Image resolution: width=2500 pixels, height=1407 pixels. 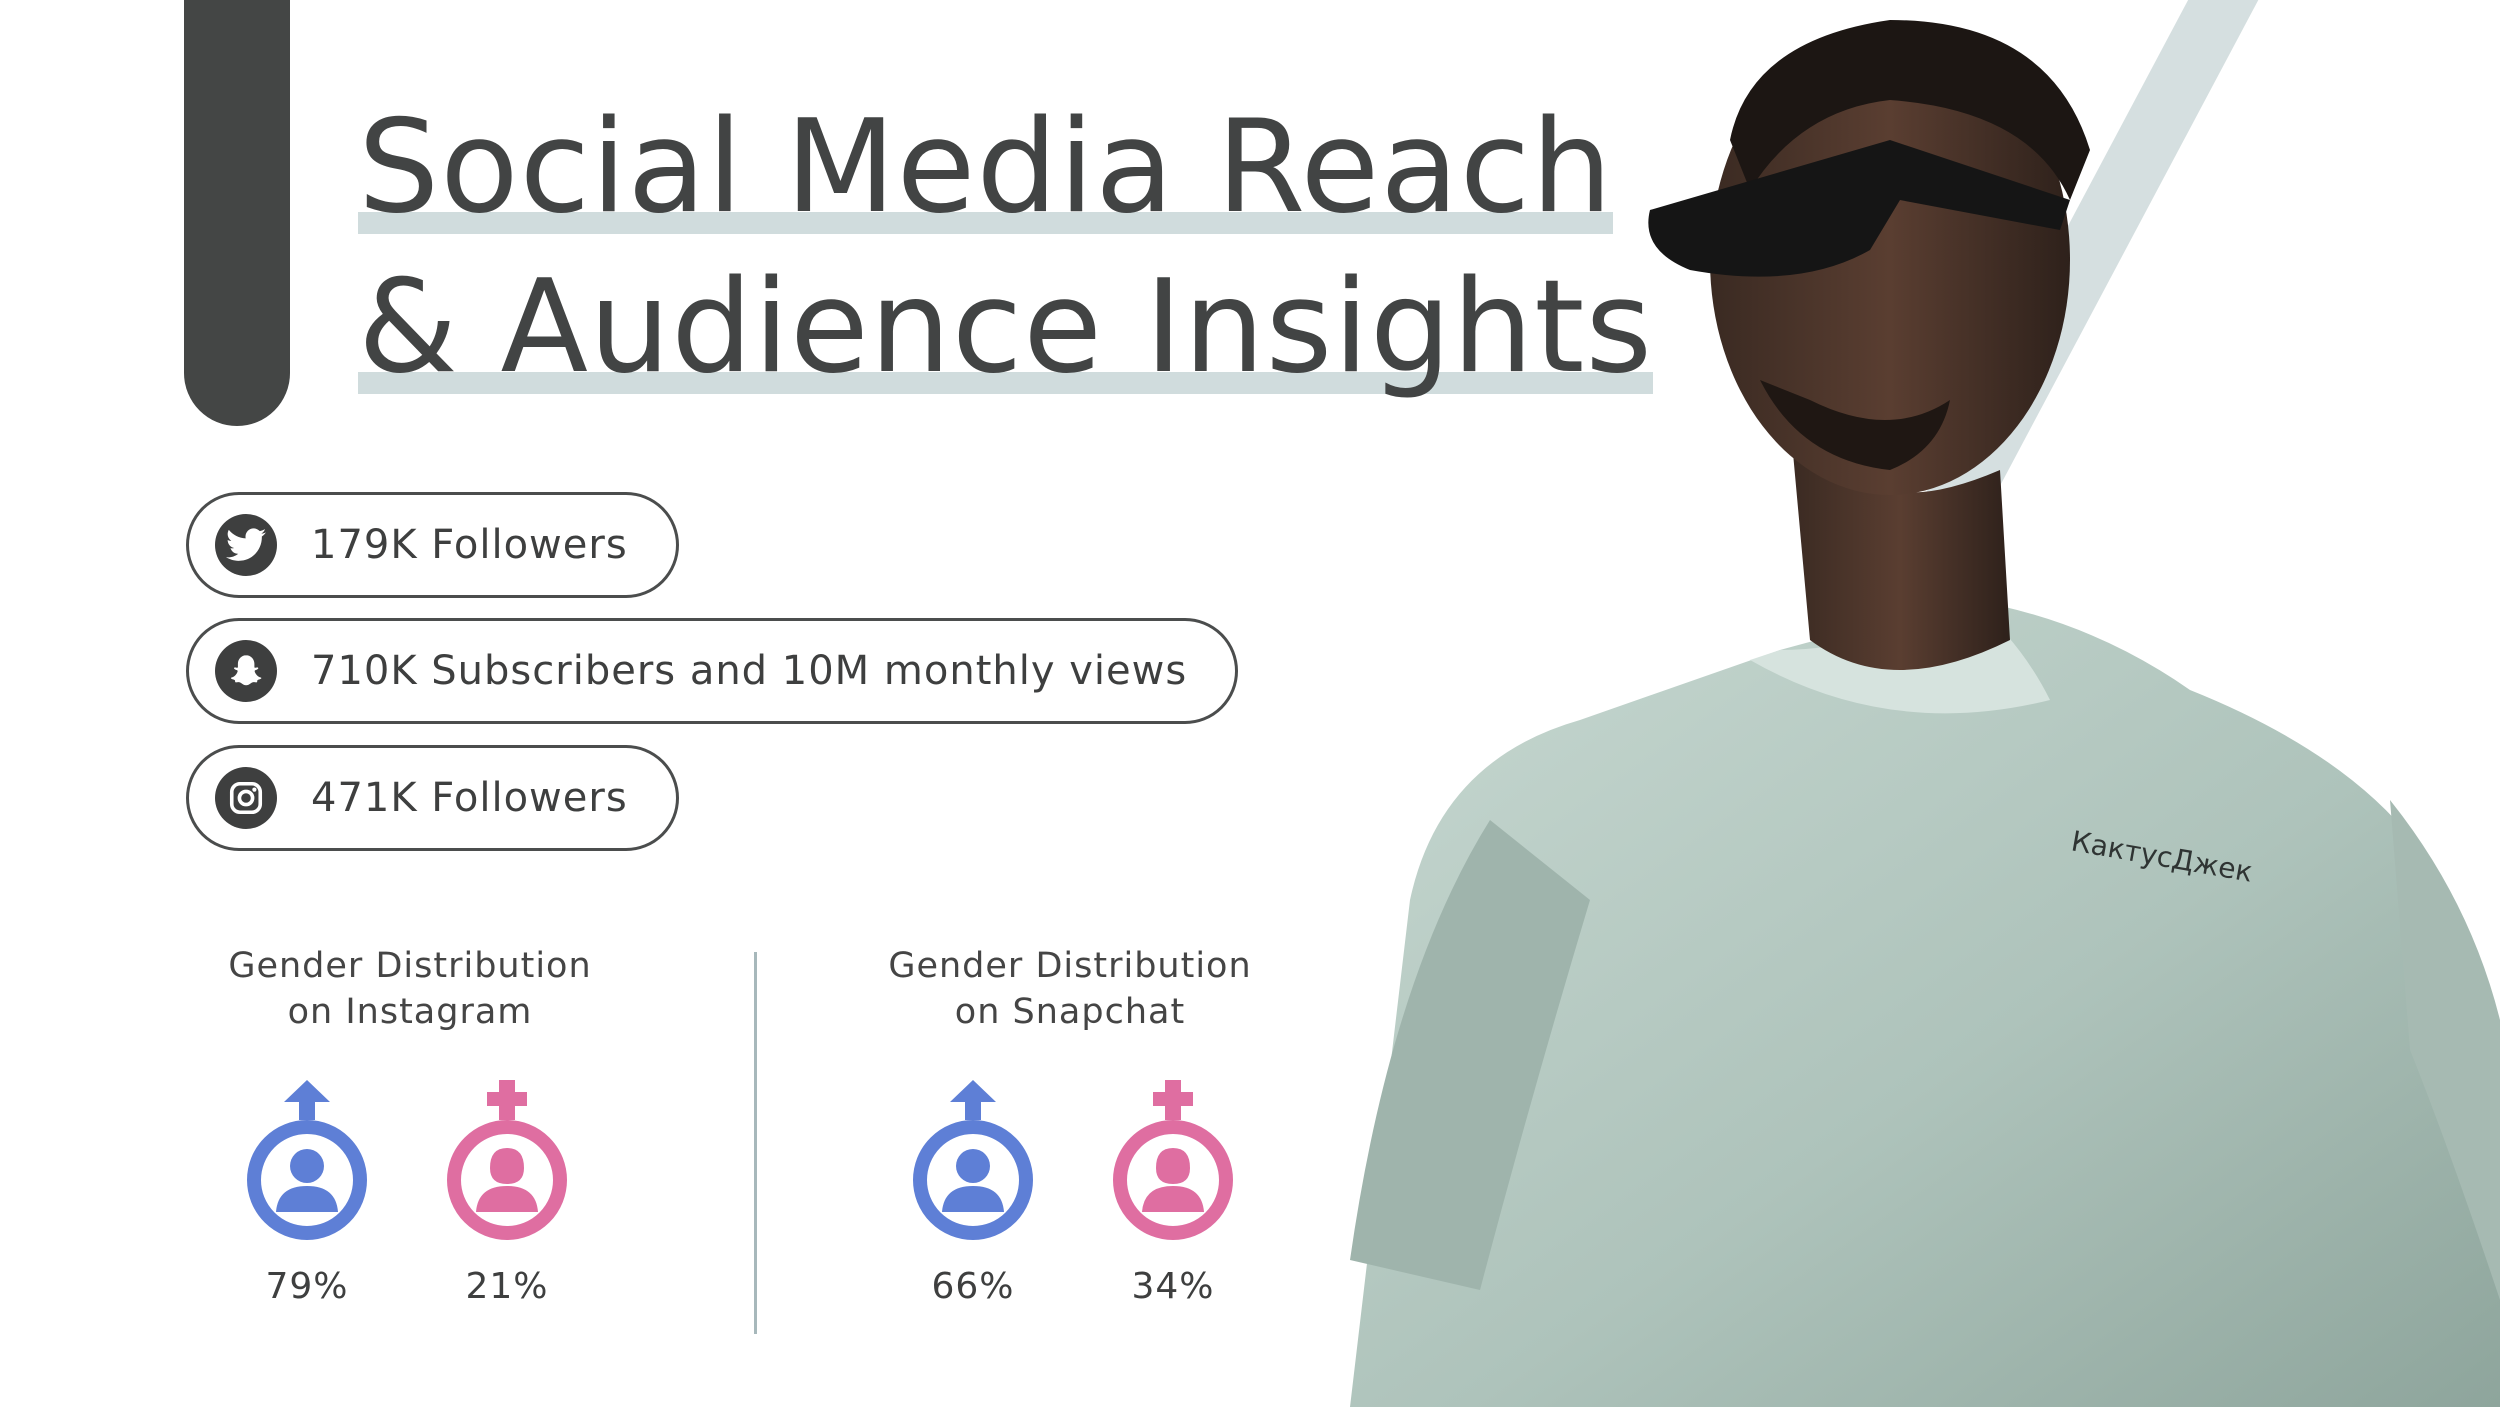 I want to click on page-title: Social Media Reach & Audience Insights, so click(x=1008, y=248).